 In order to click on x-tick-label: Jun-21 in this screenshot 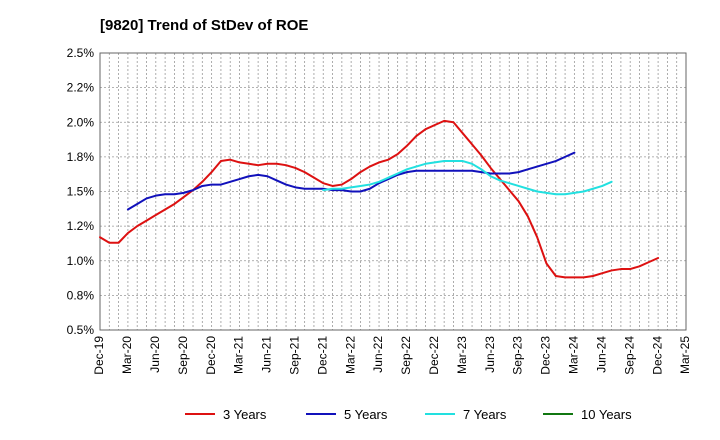, I will do `click(267, 354)`.